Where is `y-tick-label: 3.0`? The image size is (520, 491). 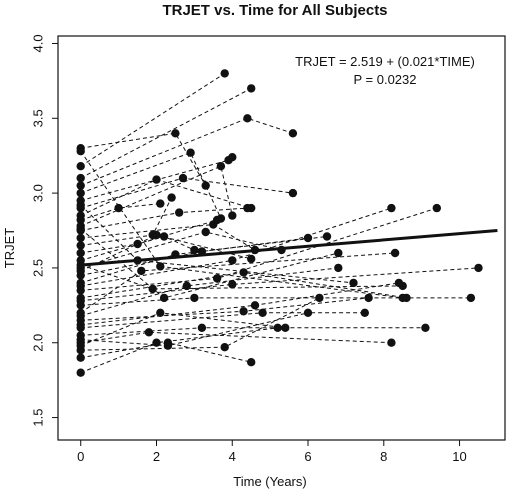
y-tick-label: 3.0 is located at coordinates (38, 193).